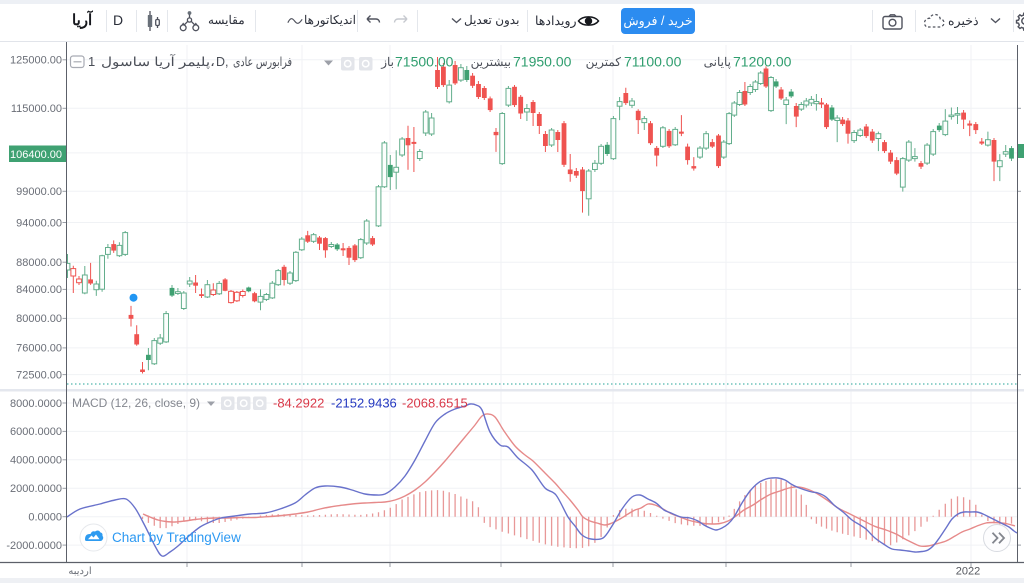 This screenshot has width=1024, height=583. Describe the element at coordinates (91, 61) in the screenshot. I see `svg-text: 1` at that location.